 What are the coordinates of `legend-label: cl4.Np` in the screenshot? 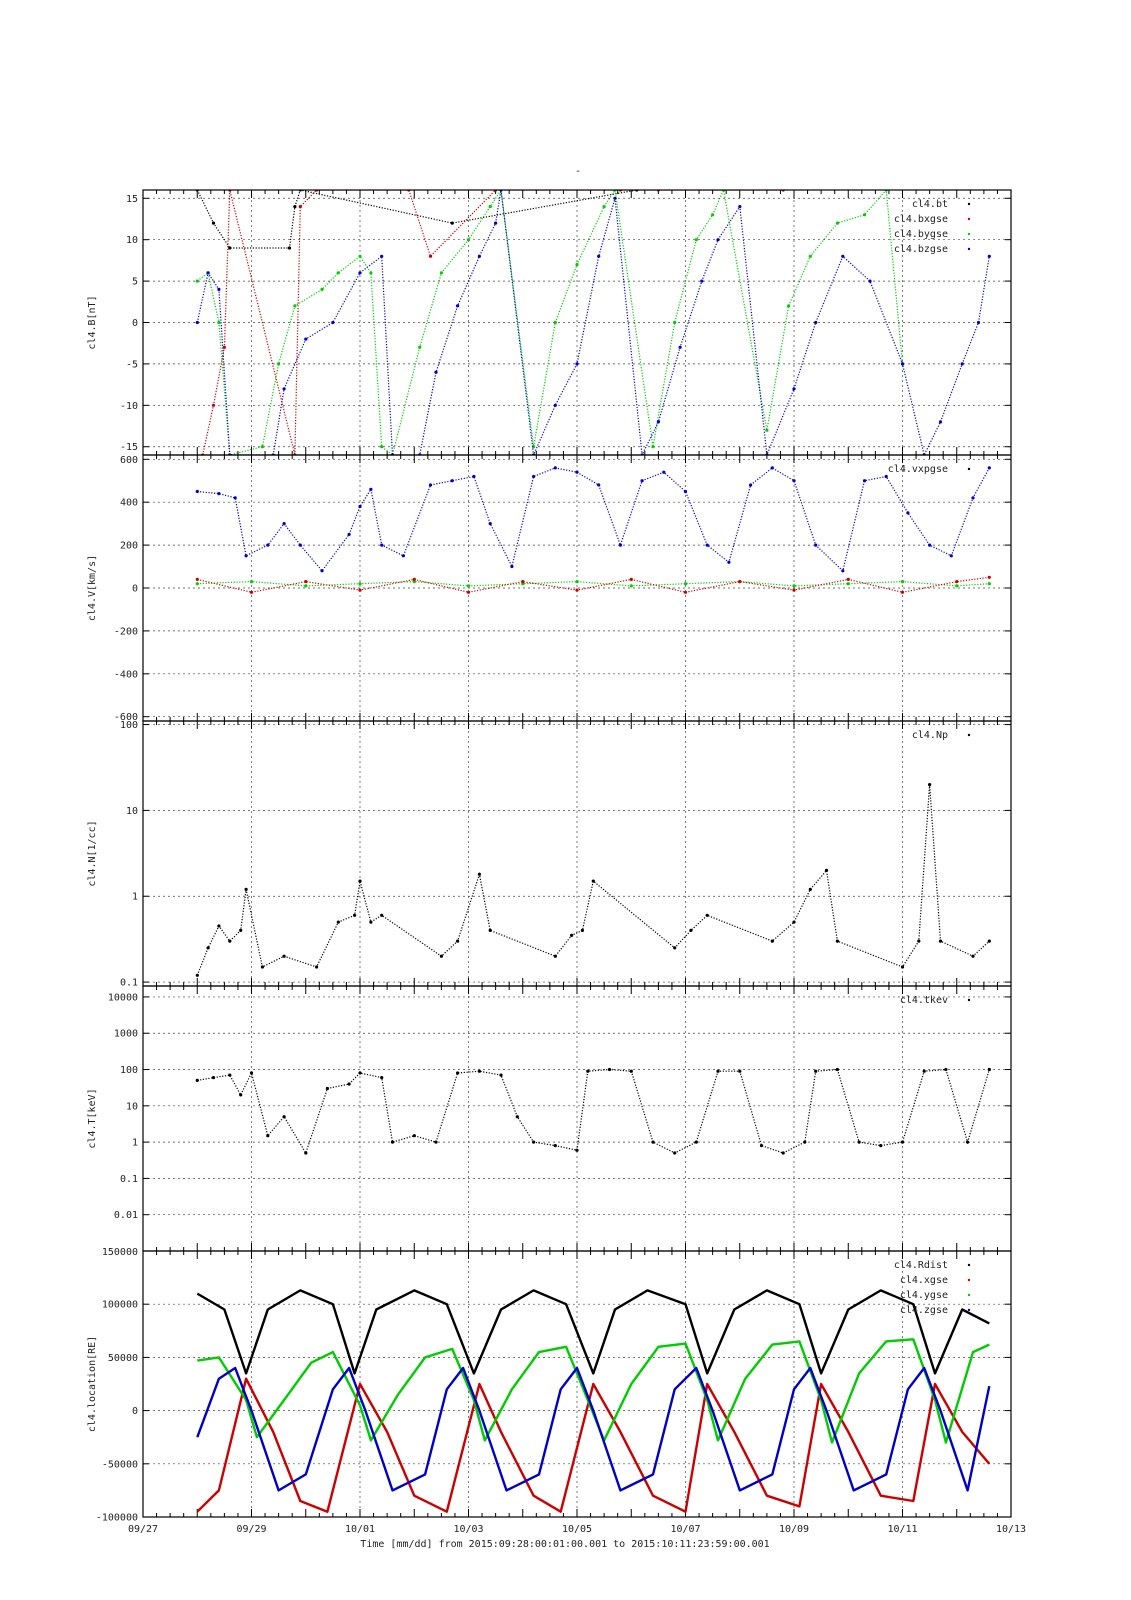 It's located at (930, 735).